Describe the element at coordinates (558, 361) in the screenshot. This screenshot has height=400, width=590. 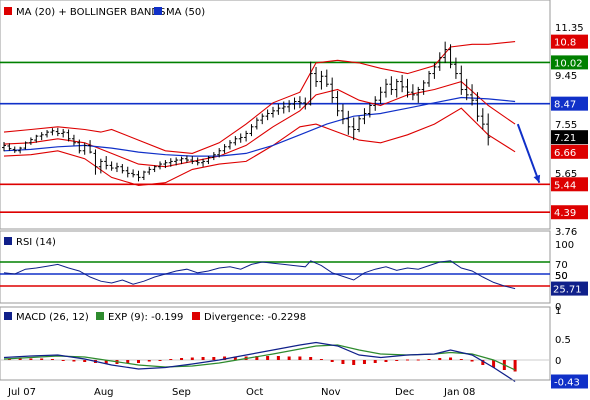
I see `macd-tick-label: 0` at that location.